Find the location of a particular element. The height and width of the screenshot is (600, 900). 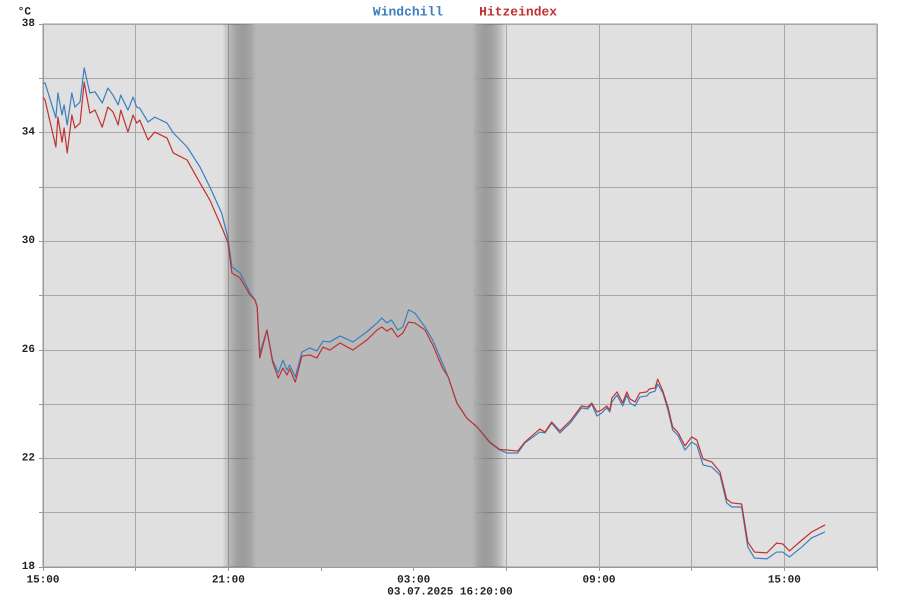

y-axis-title: °C is located at coordinates (25, 12).